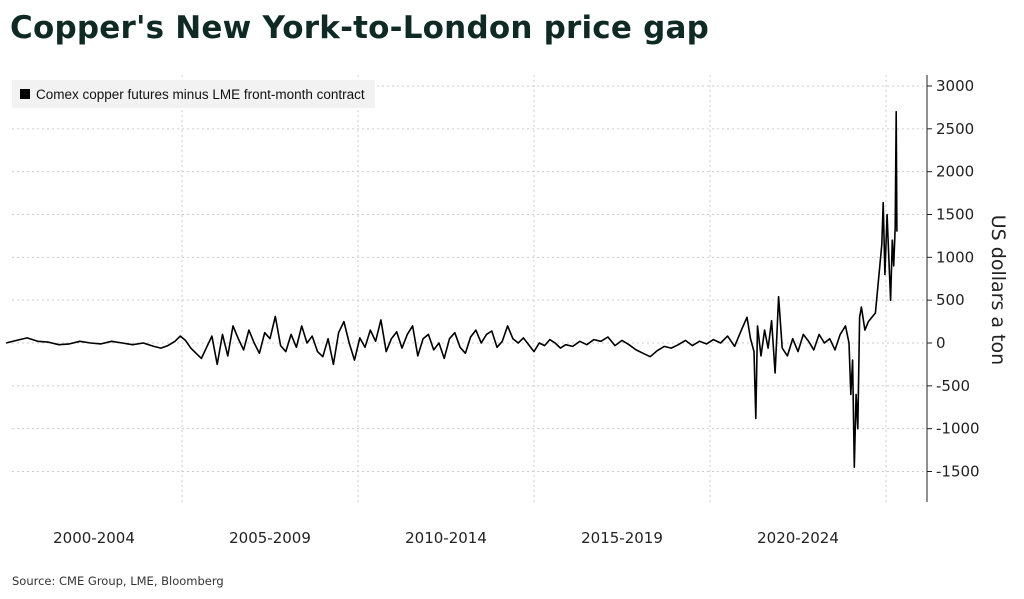 Image resolution: width=1024 pixels, height=599 pixels. I want to click on x-tick-label: 2010-2014, so click(446, 538).